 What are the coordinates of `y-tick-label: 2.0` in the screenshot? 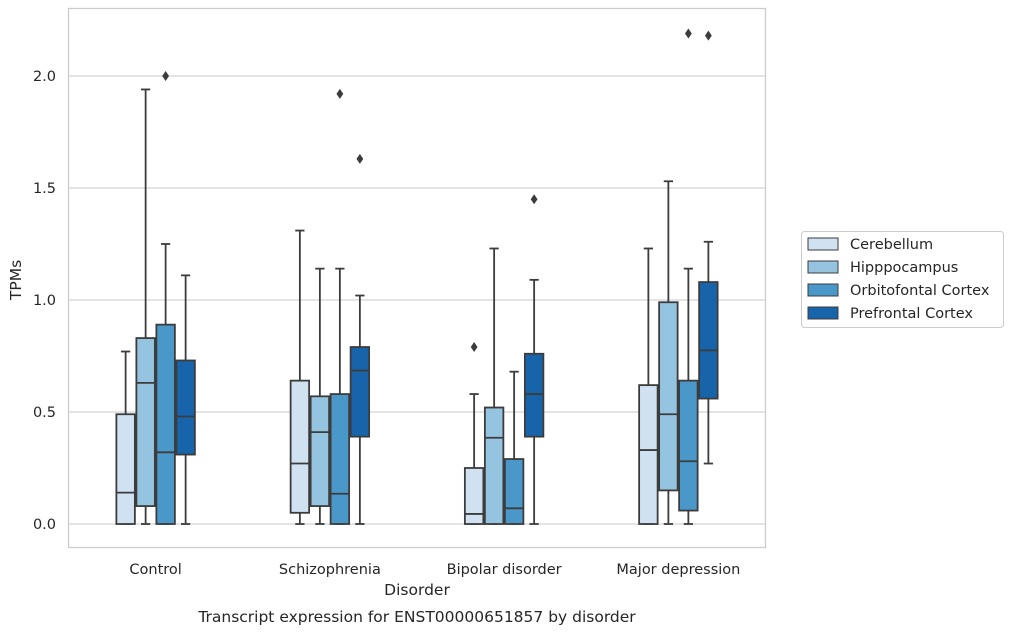 It's located at (44, 77).